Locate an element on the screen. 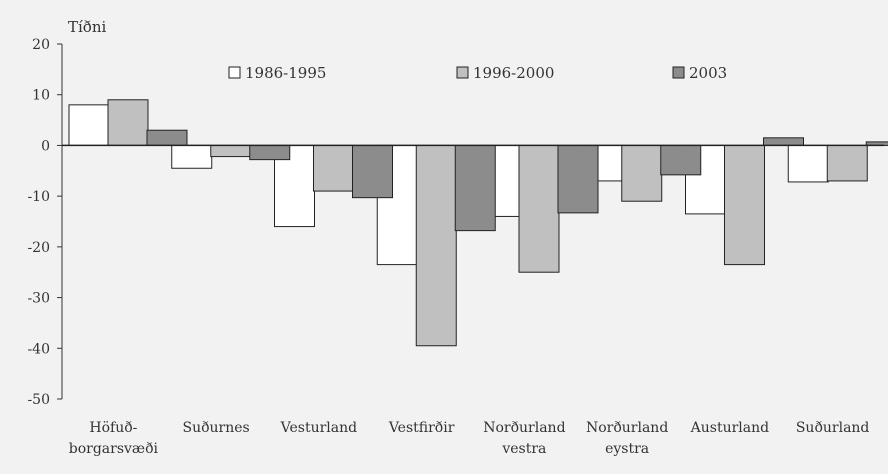 The image size is (888, 474). y-tick-label: 20 is located at coordinates (41, 45).